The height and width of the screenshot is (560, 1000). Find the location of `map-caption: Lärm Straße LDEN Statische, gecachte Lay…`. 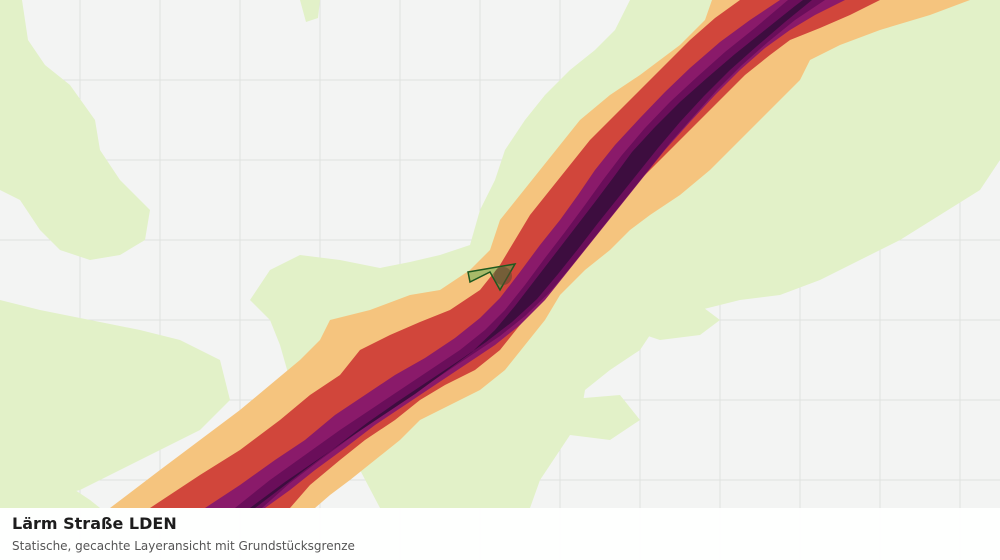

map-caption: Lärm Straße LDEN Statische, gecachte Lay… is located at coordinates (500, 534).